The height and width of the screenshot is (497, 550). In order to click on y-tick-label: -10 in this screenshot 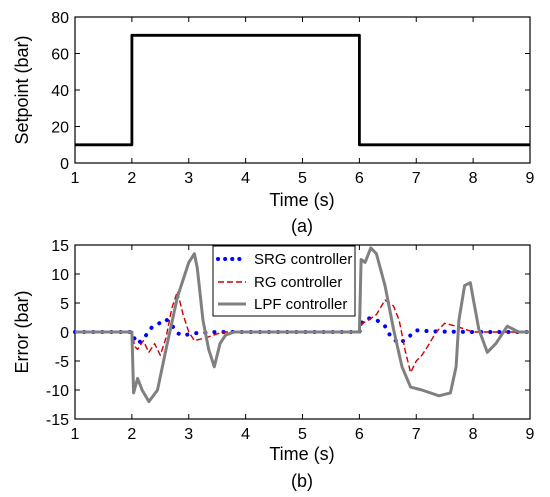, I will do `click(57, 391)`.